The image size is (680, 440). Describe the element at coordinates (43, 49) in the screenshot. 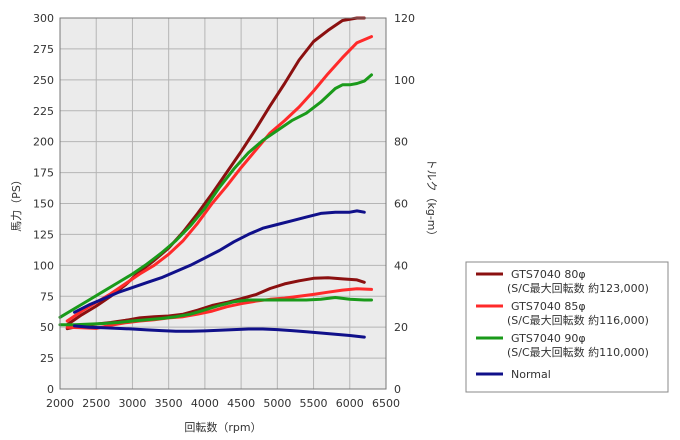

I see `y-left-tick-label: 275` at that location.